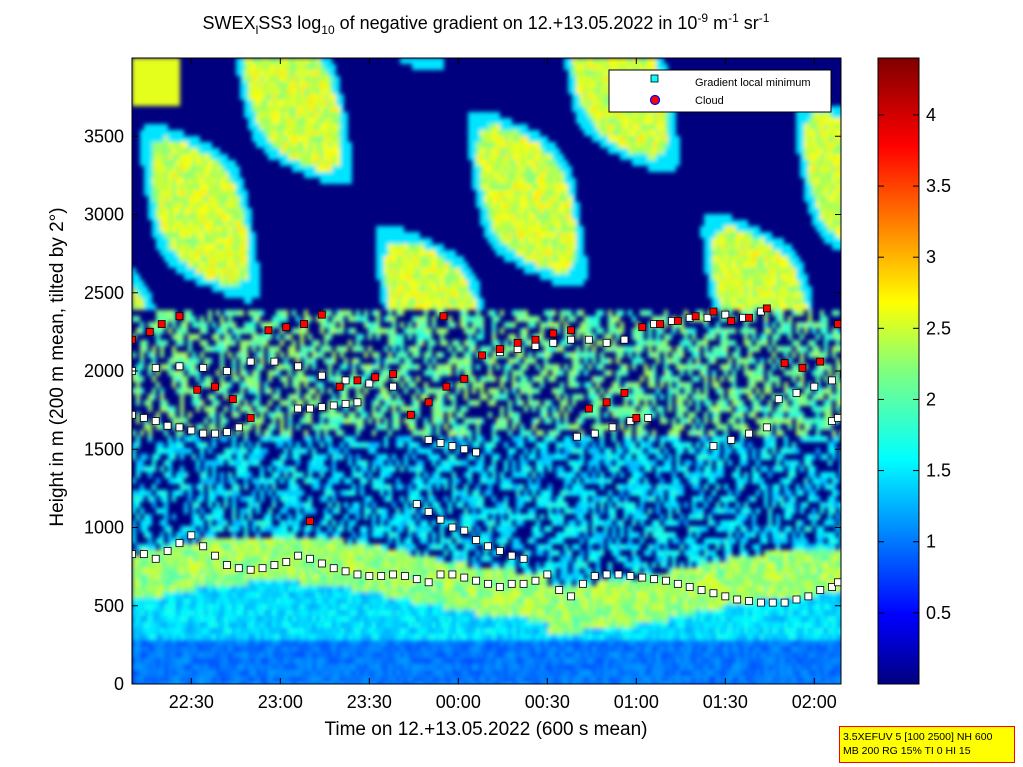 This screenshot has width=1023, height=767. What do you see at coordinates (931, 257) in the screenshot?
I see `colorbar-tick-label: 3` at bounding box center [931, 257].